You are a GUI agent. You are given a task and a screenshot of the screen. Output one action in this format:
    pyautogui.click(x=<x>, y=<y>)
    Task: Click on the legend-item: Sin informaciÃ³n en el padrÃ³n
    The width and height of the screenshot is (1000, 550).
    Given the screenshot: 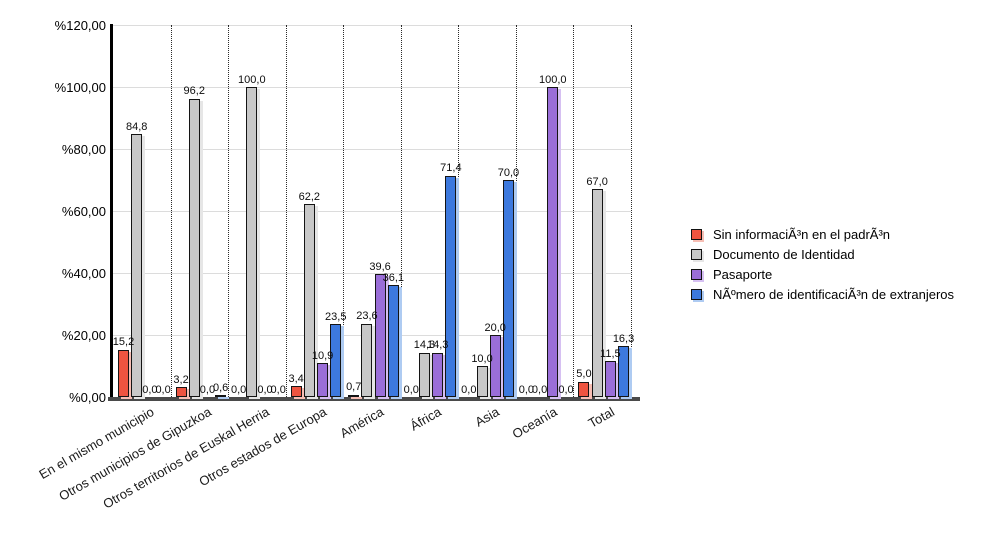 What is the action you would take?
    pyautogui.click(x=822, y=234)
    